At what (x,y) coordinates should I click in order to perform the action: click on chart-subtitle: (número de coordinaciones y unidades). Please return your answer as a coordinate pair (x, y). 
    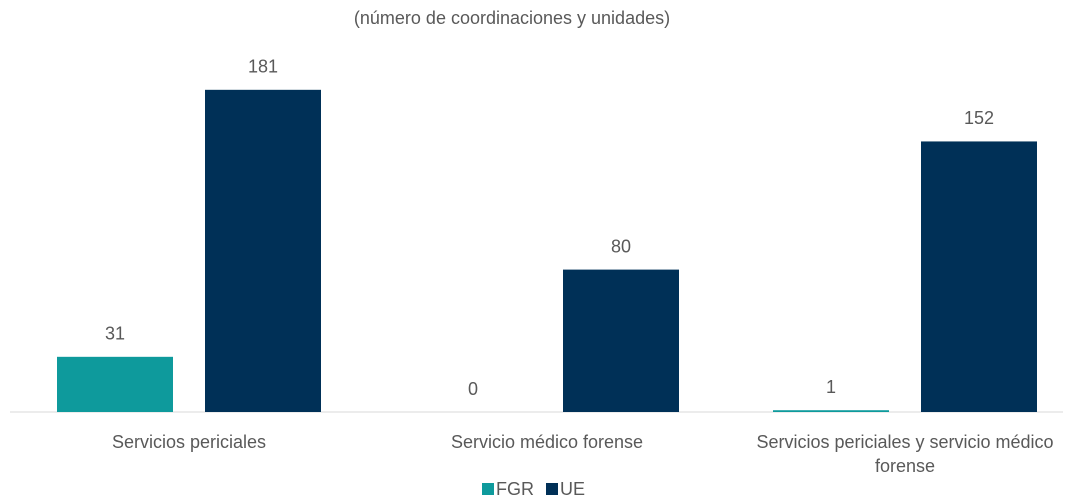
    Looking at the image, I should click on (512, 18).